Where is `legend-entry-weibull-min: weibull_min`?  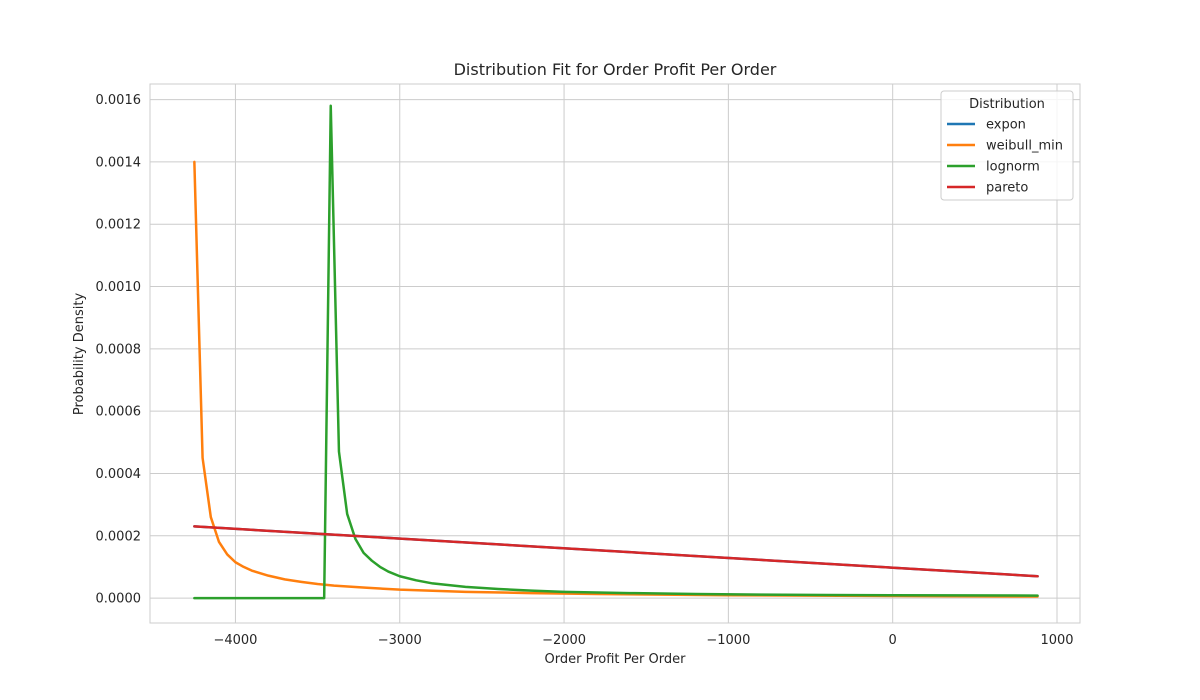 legend-entry-weibull-min: weibull_min is located at coordinates (1005, 146).